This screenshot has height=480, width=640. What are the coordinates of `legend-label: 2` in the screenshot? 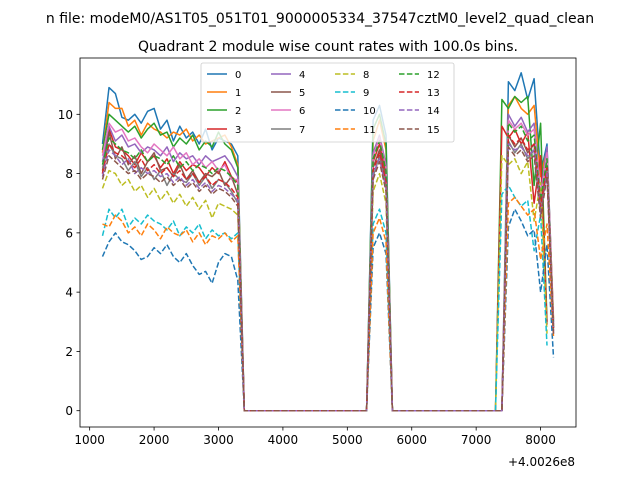 It's located at (238, 111).